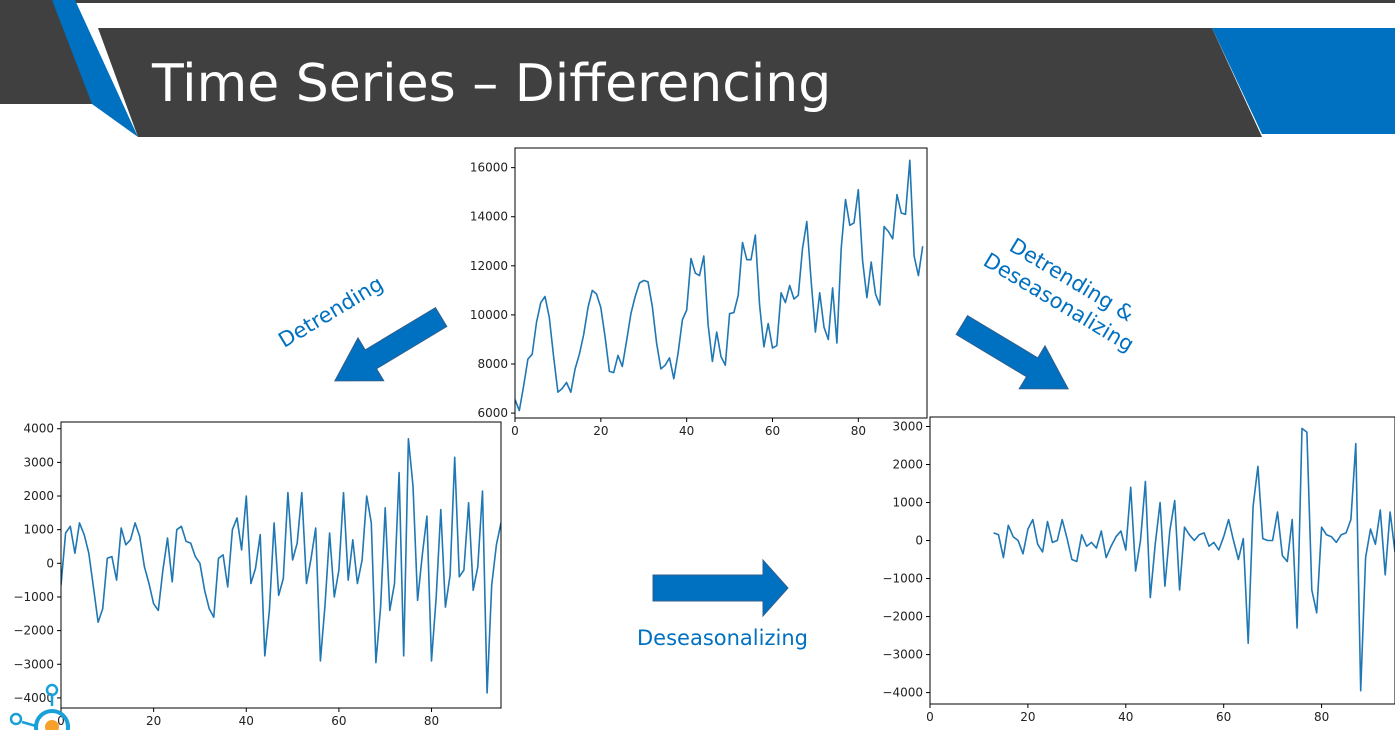 This screenshot has width=1395, height=730. What do you see at coordinates (720, 588) in the screenshot?
I see `arrow-right-icon` at bounding box center [720, 588].